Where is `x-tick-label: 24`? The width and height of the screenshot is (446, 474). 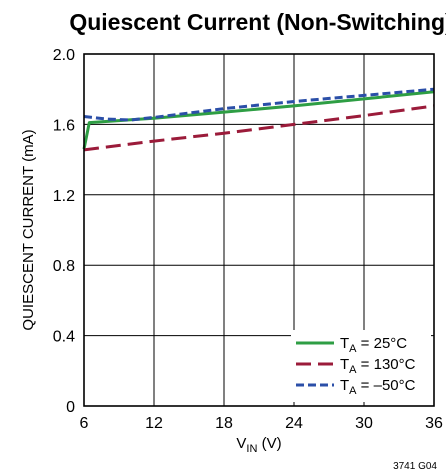
x-tick-label: 24 is located at coordinates (294, 423).